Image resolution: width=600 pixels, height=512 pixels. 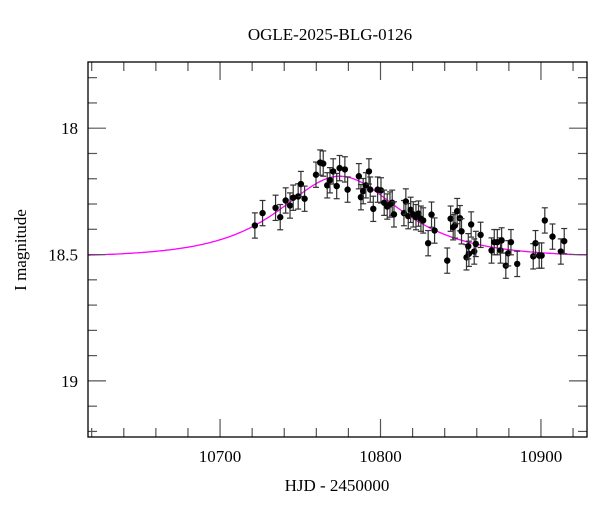 I want to click on y-tick-labels: 18 18.5 19, so click(x=63, y=255).